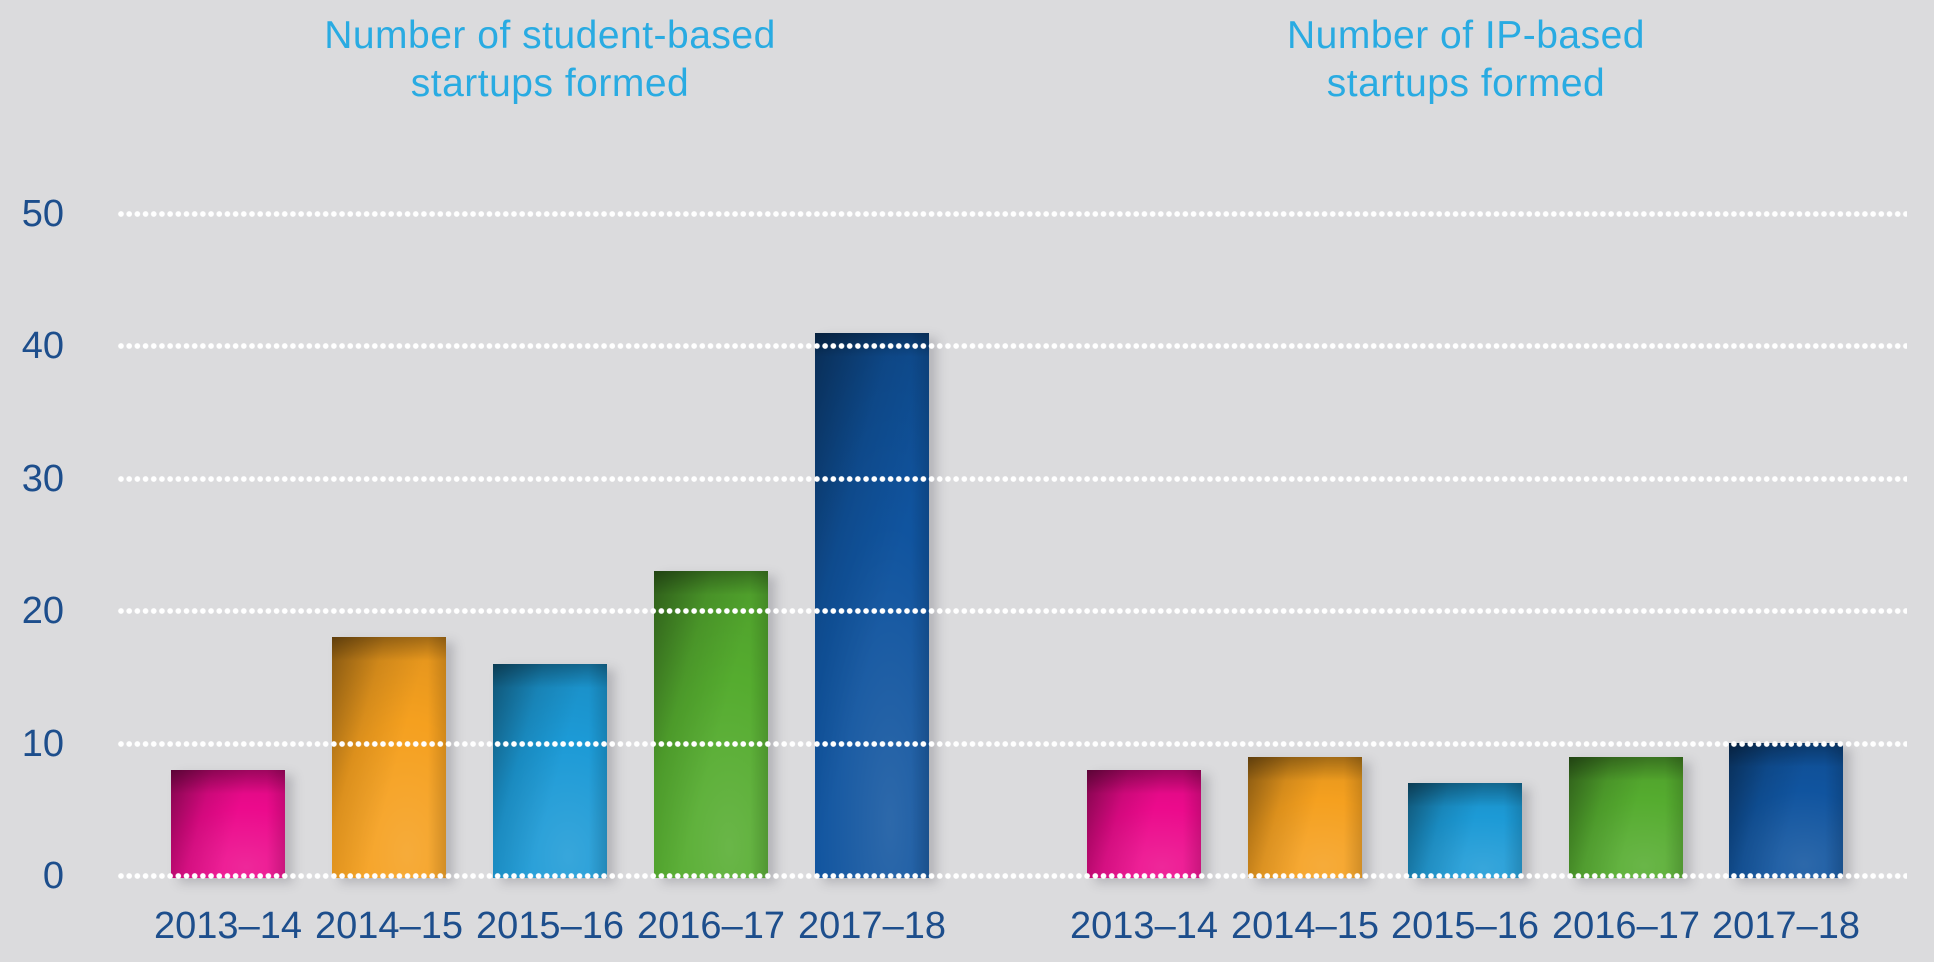  Describe the element at coordinates (42, 478) in the screenshot. I see `y-axis-label-30: 30` at that location.